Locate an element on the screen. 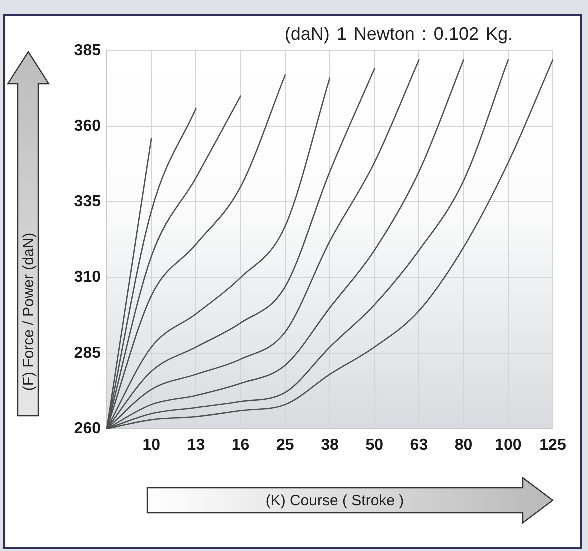 This screenshot has width=588, height=551. x-tick-label: 50 is located at coordinates (375, 445).